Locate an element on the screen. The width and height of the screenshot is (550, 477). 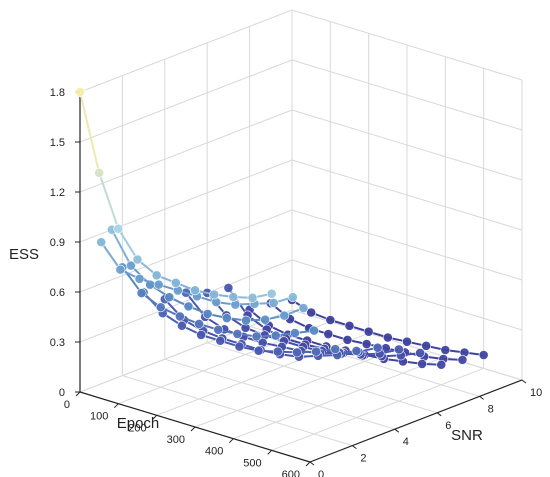
y-tick-label: 0 is located at coordinates (321, 473).